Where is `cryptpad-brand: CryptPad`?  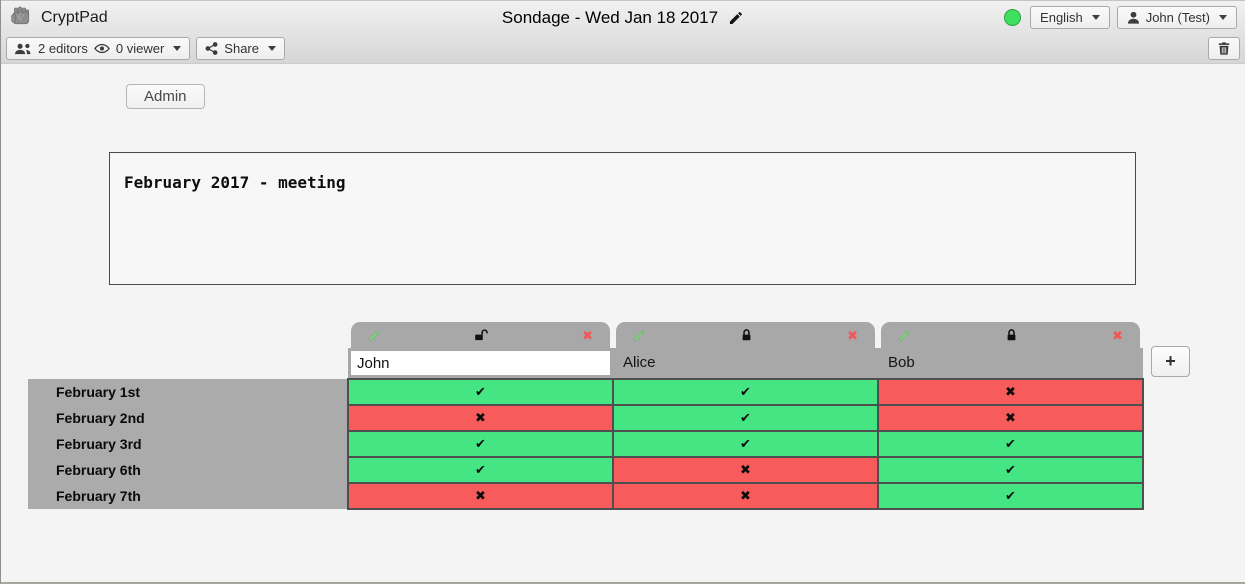
cryptpad-brand: CryptPad is located at coordinates (58, 17).